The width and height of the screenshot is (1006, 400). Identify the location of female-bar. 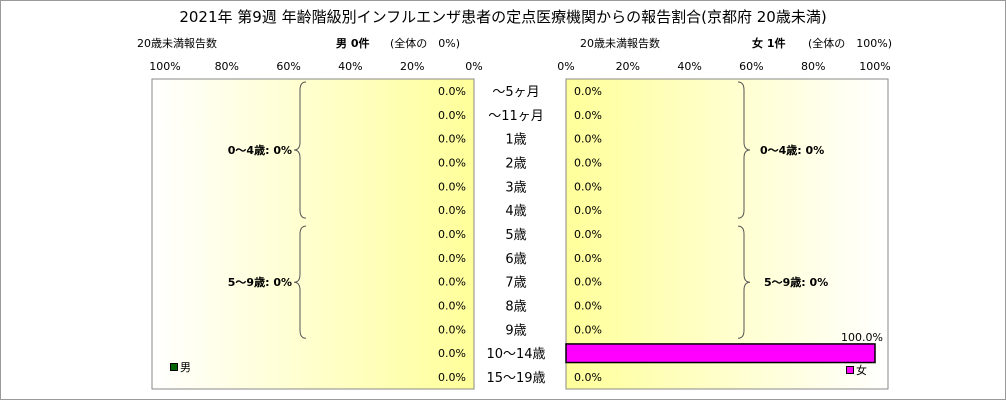
(720, 353).